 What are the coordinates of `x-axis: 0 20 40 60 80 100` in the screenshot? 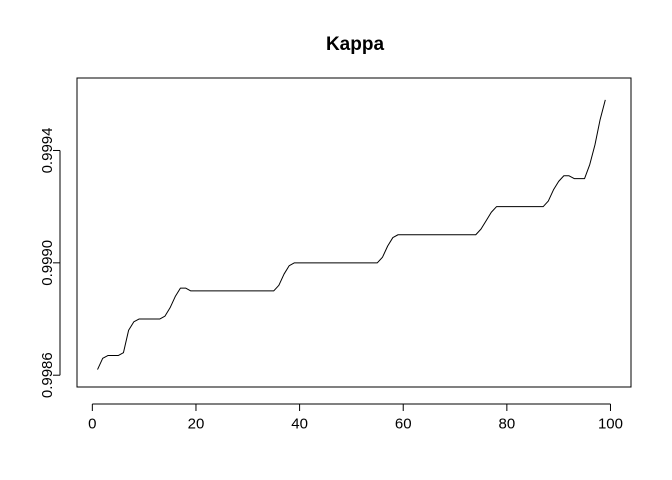 It's located at (355, 417).